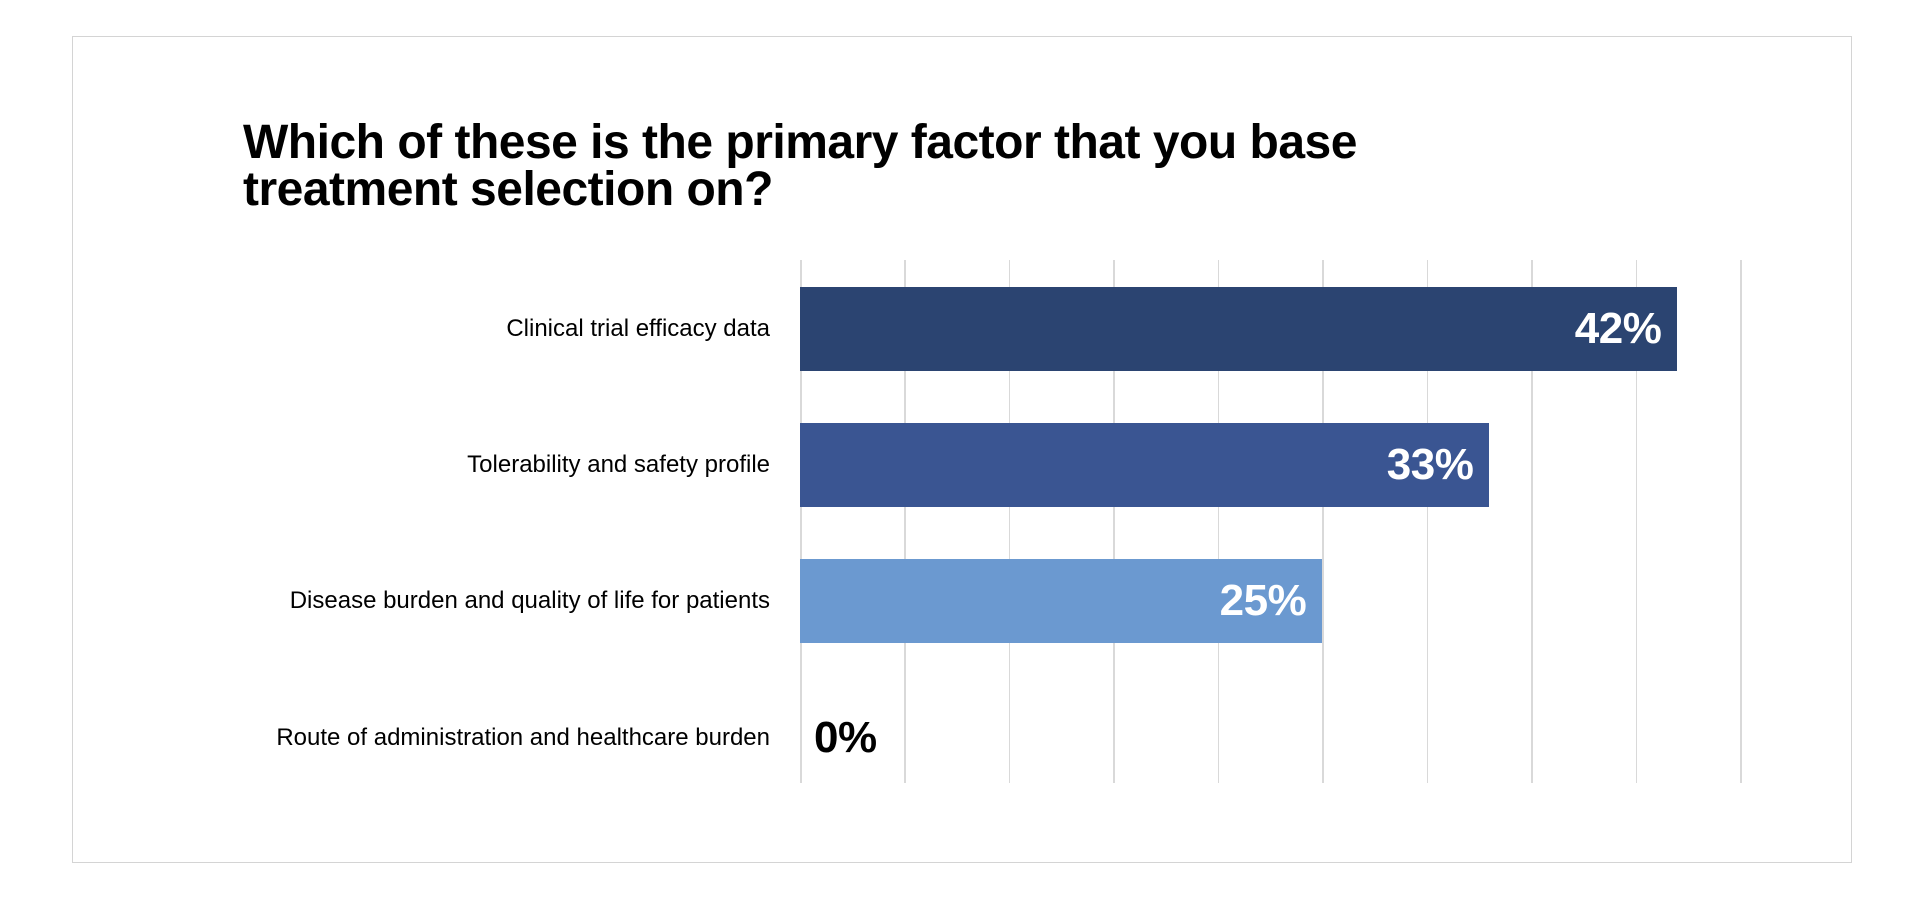  I want to click on value-label: 33%, so click(1430, 465).